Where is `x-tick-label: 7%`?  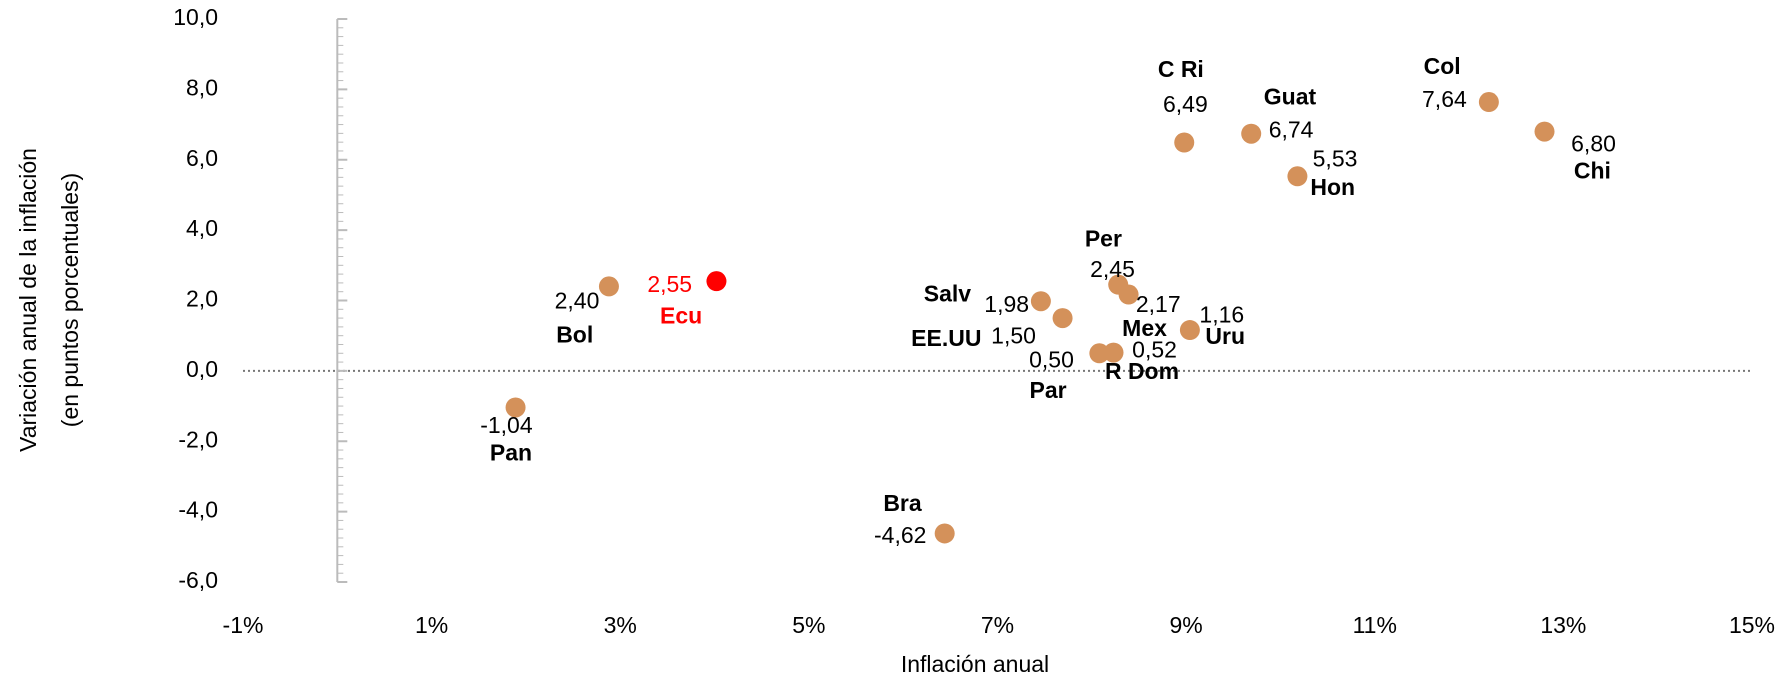 x-tick-label: 7% is located at coordinates (997, 625).